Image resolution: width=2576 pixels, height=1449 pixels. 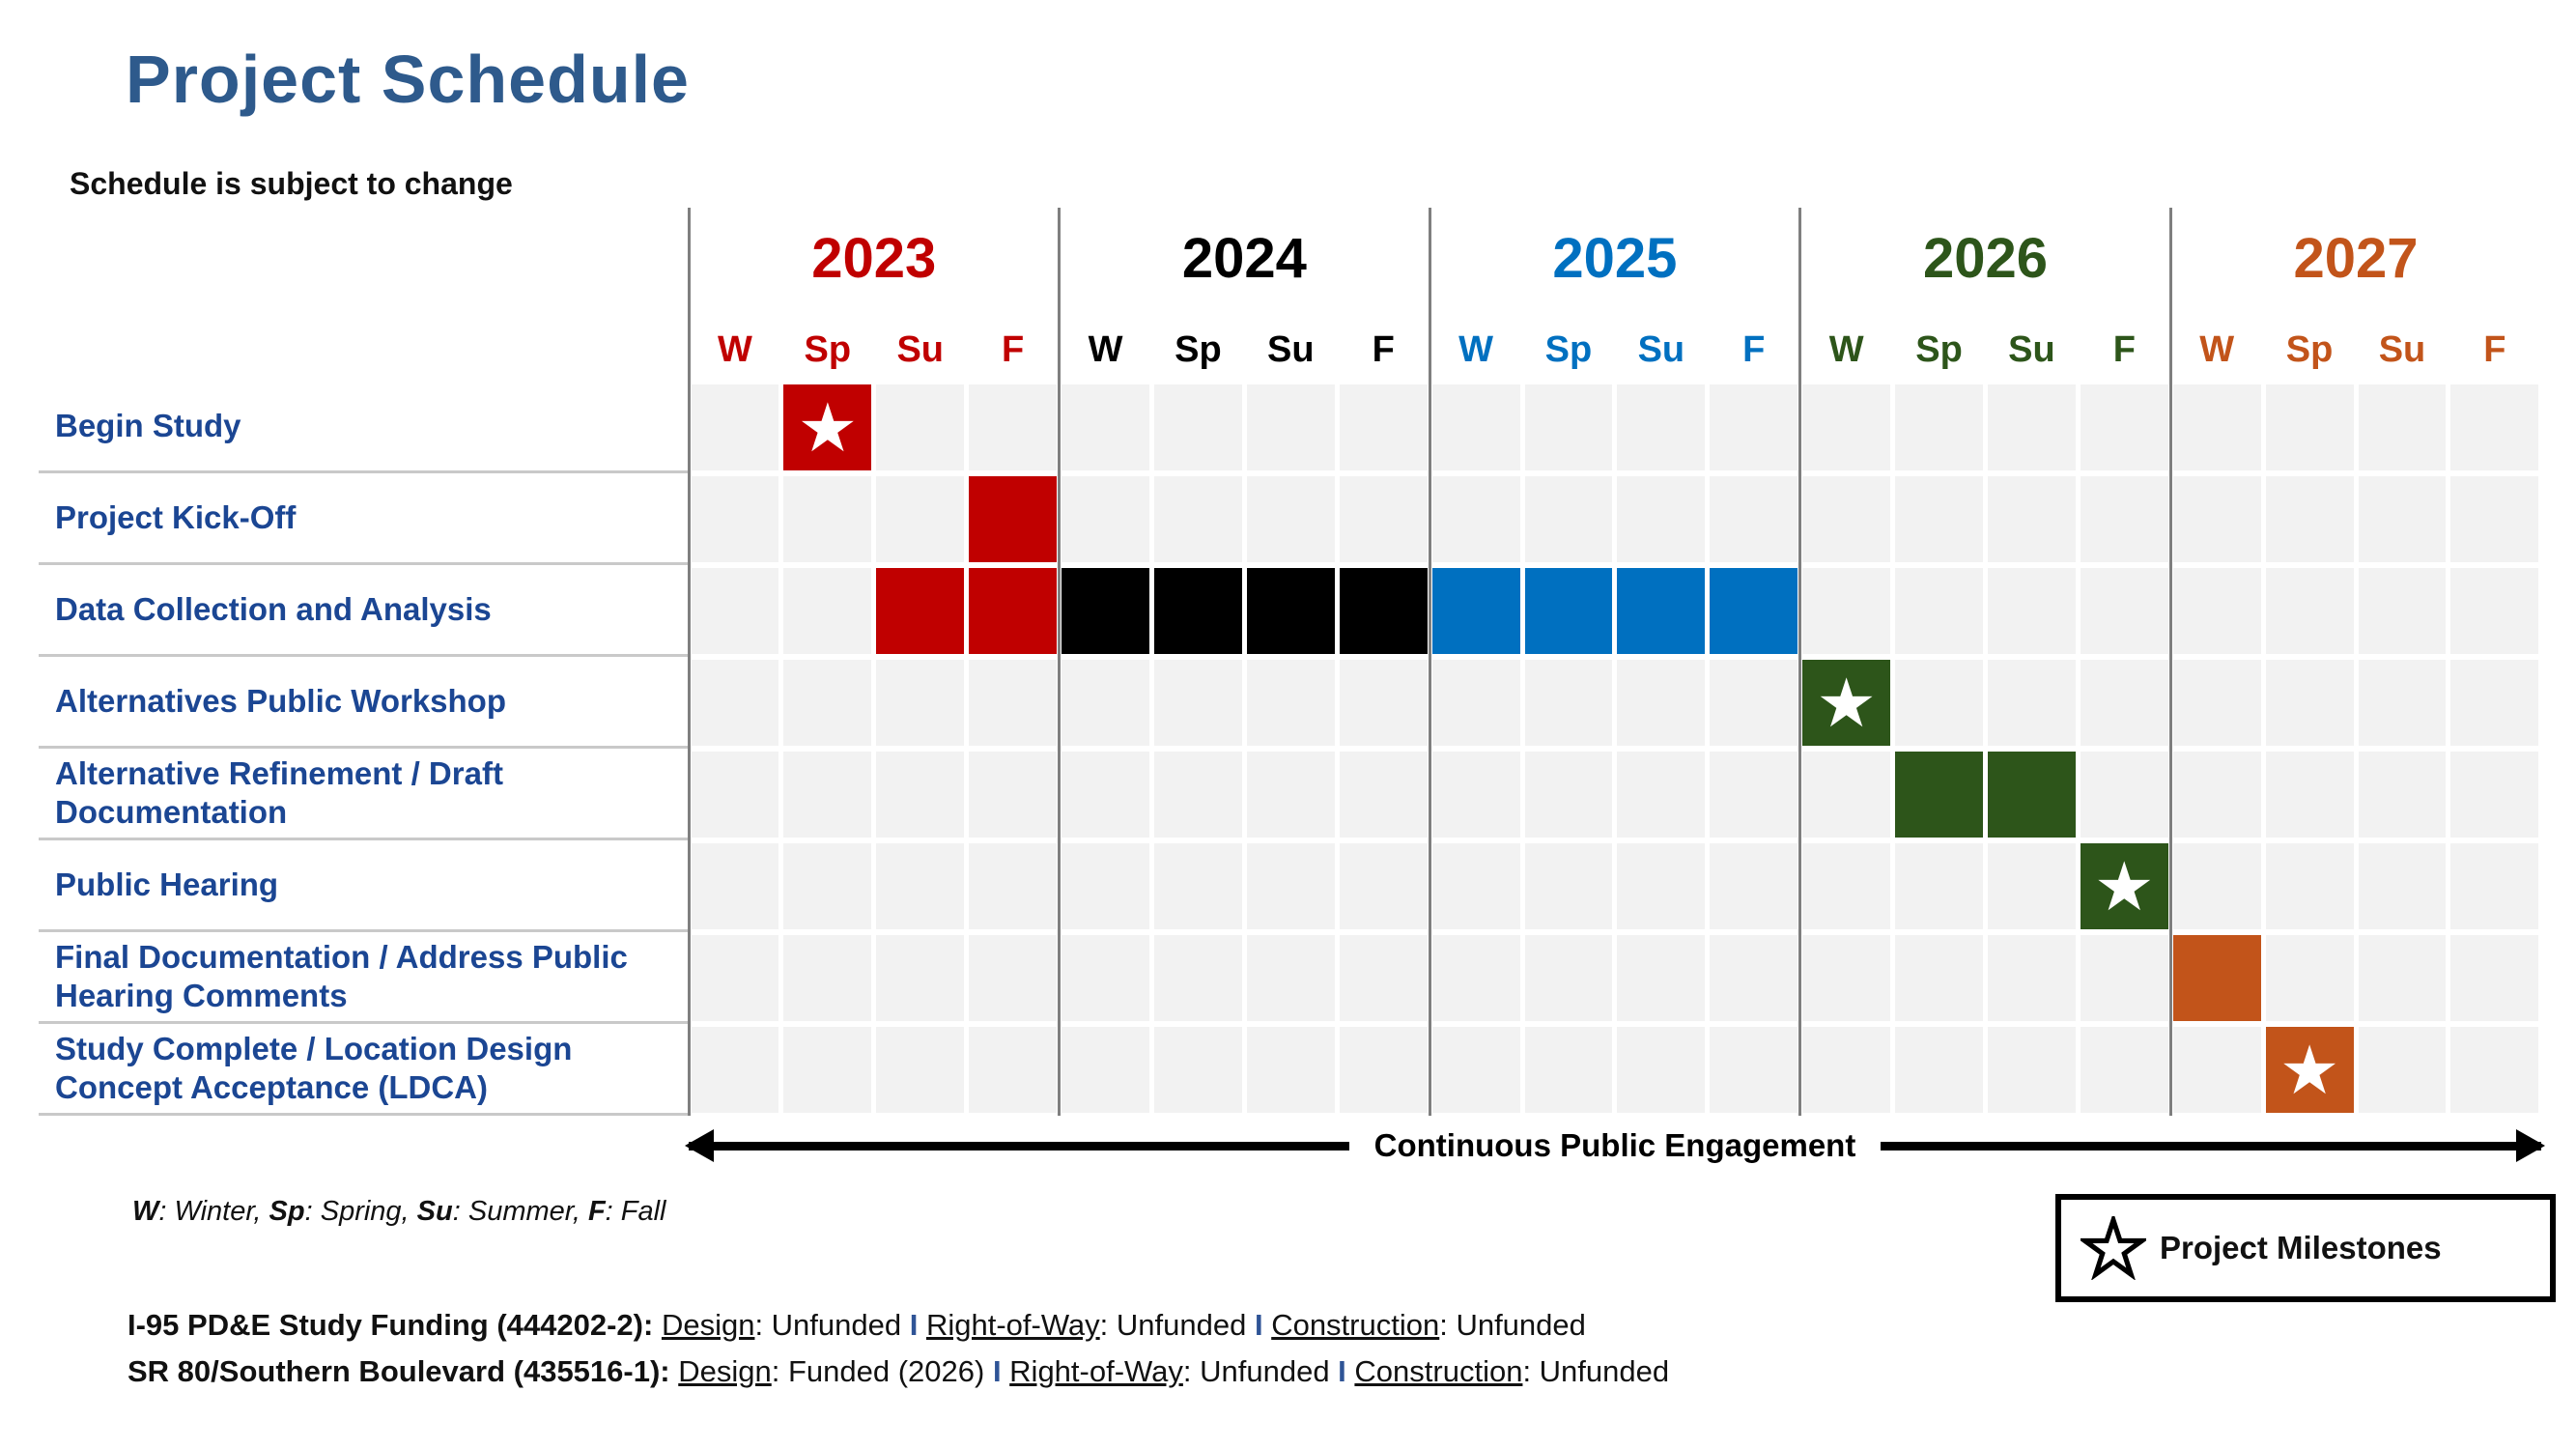 What do you see at coordinates (2124, 349) in the screenshot?
I see `season-header-2026-F: F` at bounding box center [2124, 349].